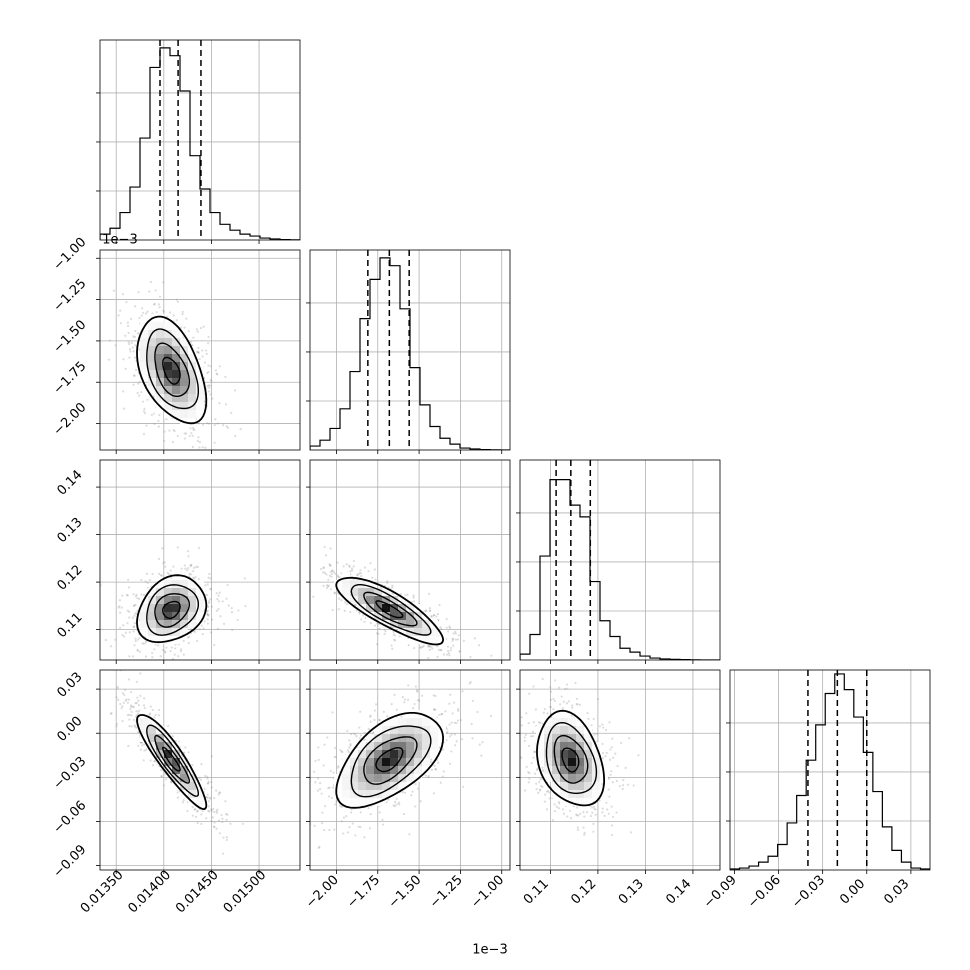 This screenshot has height=970, width=970. I want to click on panel-pair-2-0-content, so click(200, 560).